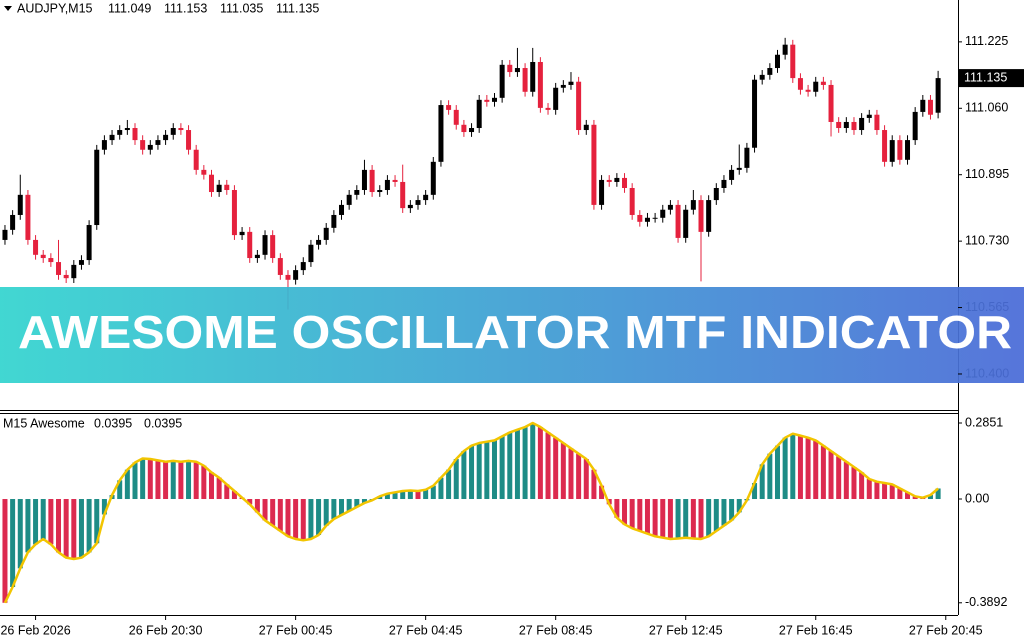 The height and width of the screenshot is (640, 1024). What do you see at coordinates (556, 630) in the screenshot?
I see `x-tick-label: 27 Feb 08:45` at bounding box center [556, 630].